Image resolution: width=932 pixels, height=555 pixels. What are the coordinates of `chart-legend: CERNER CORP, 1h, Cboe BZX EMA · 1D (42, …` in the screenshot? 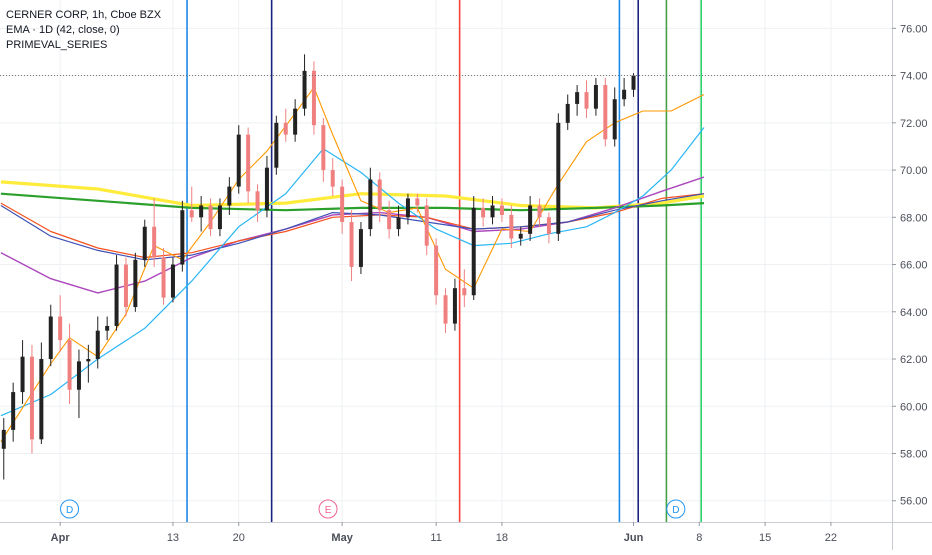 It's located at (83, 30).